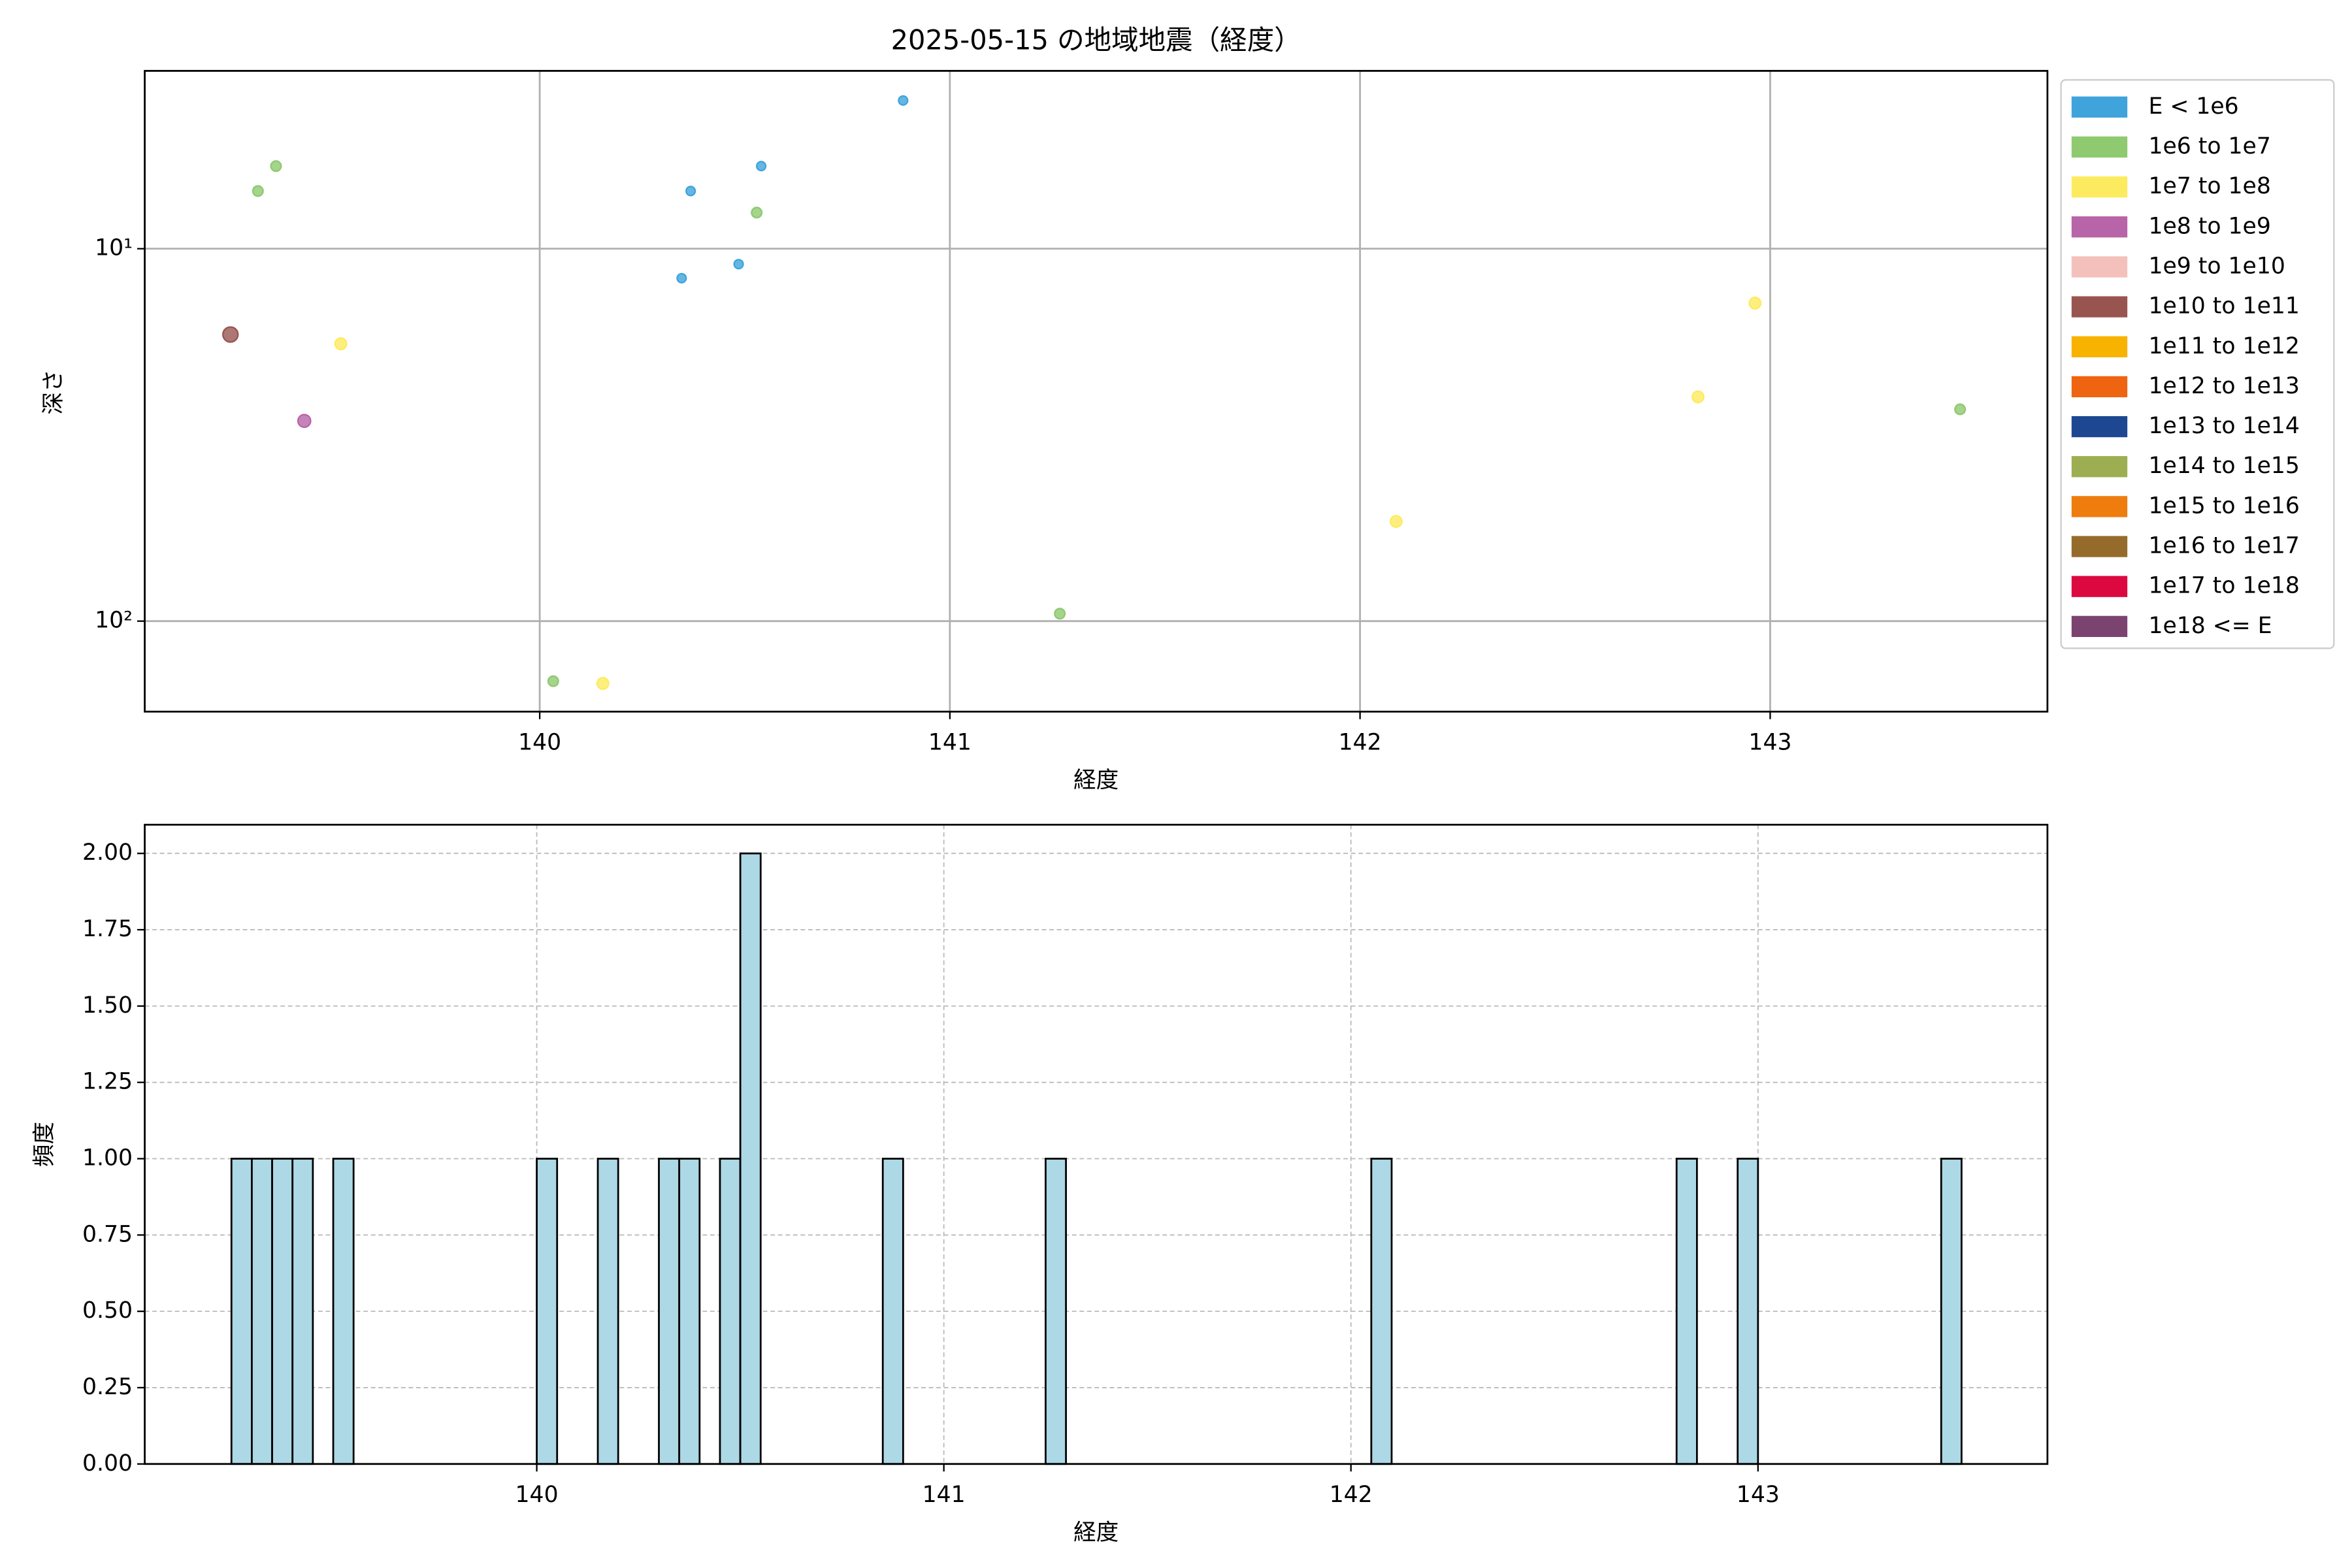 The height and width of the screenshot is (1568, 2352). What do you see at coordinates (2223, 306) in the screenshot?
I see `legend-label: 1e10 to 1e11` at bounding box center [2223, 306].